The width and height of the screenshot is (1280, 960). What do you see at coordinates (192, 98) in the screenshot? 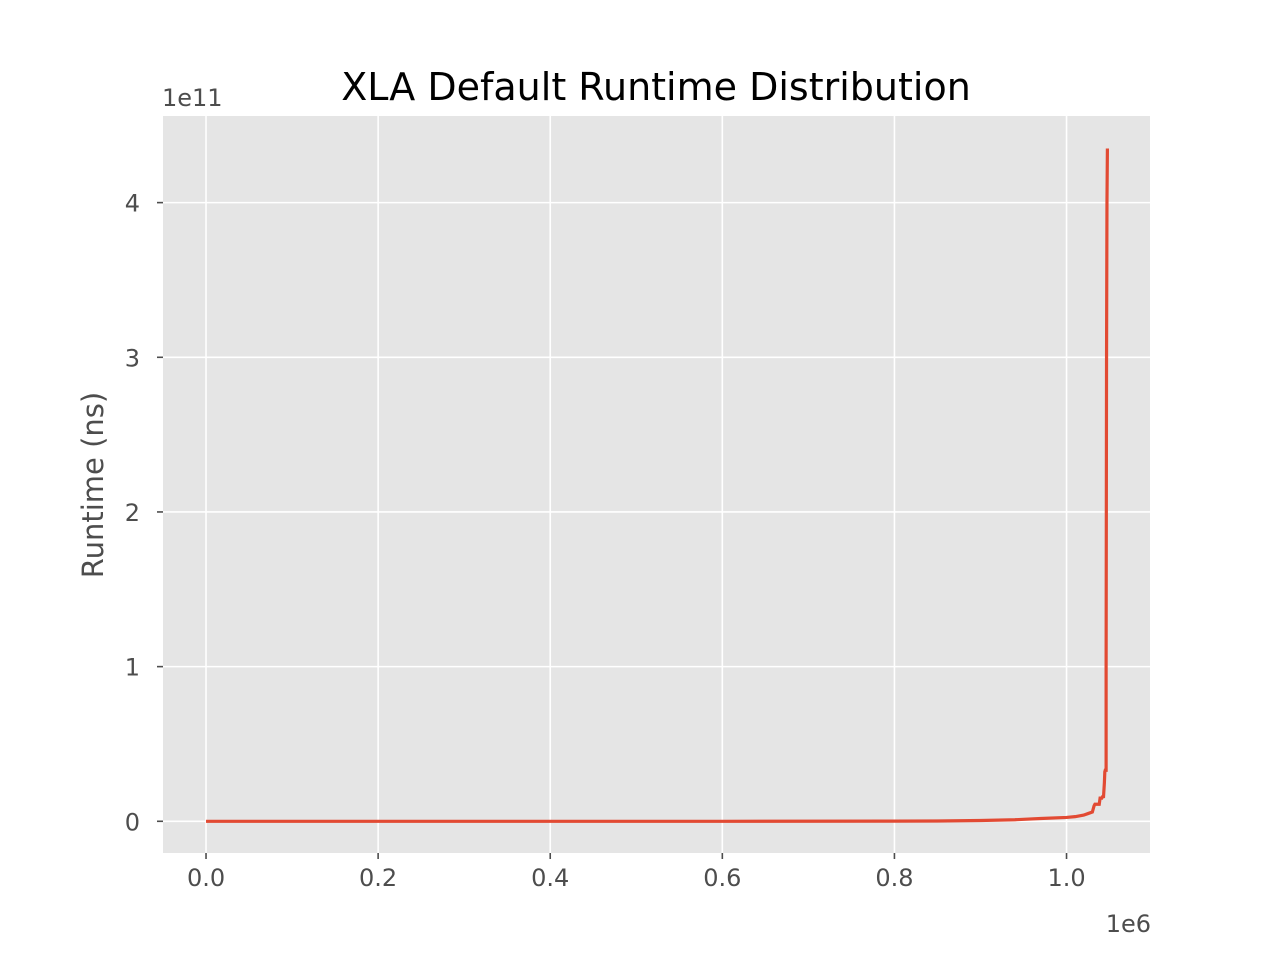
I see `y-axis-offset-label: 1e11` at bounding box center [192, 98].